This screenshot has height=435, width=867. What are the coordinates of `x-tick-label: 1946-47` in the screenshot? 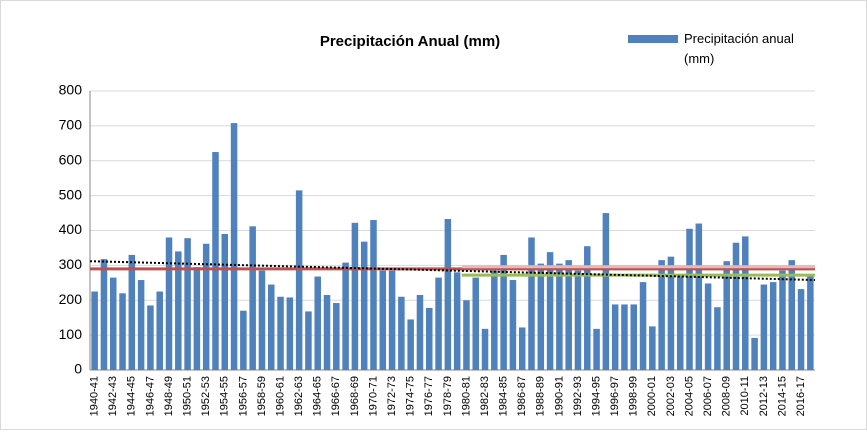 It's located at (150, 396).